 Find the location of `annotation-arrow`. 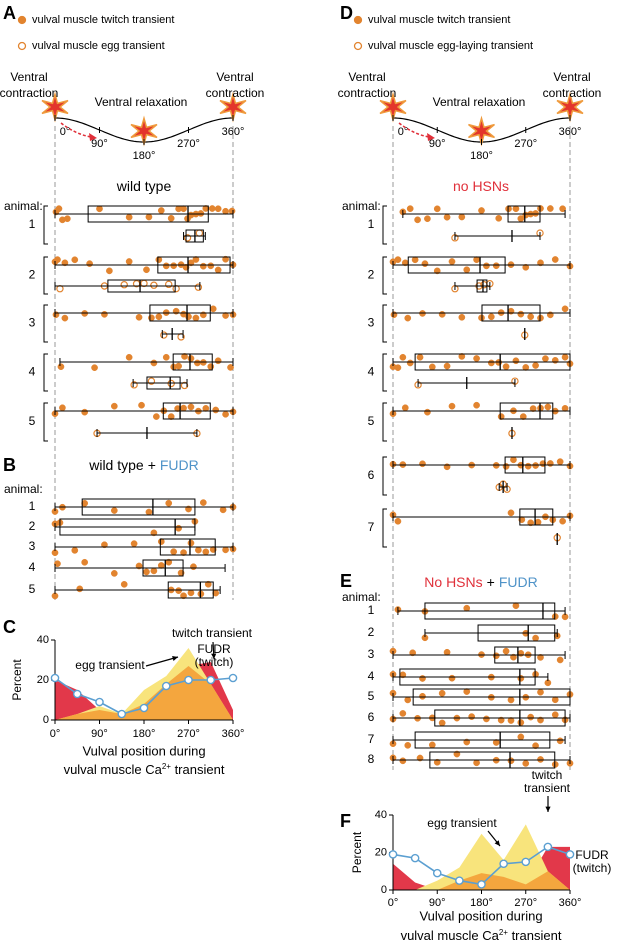

annotation-arrow is located at coordinates (162, 661).